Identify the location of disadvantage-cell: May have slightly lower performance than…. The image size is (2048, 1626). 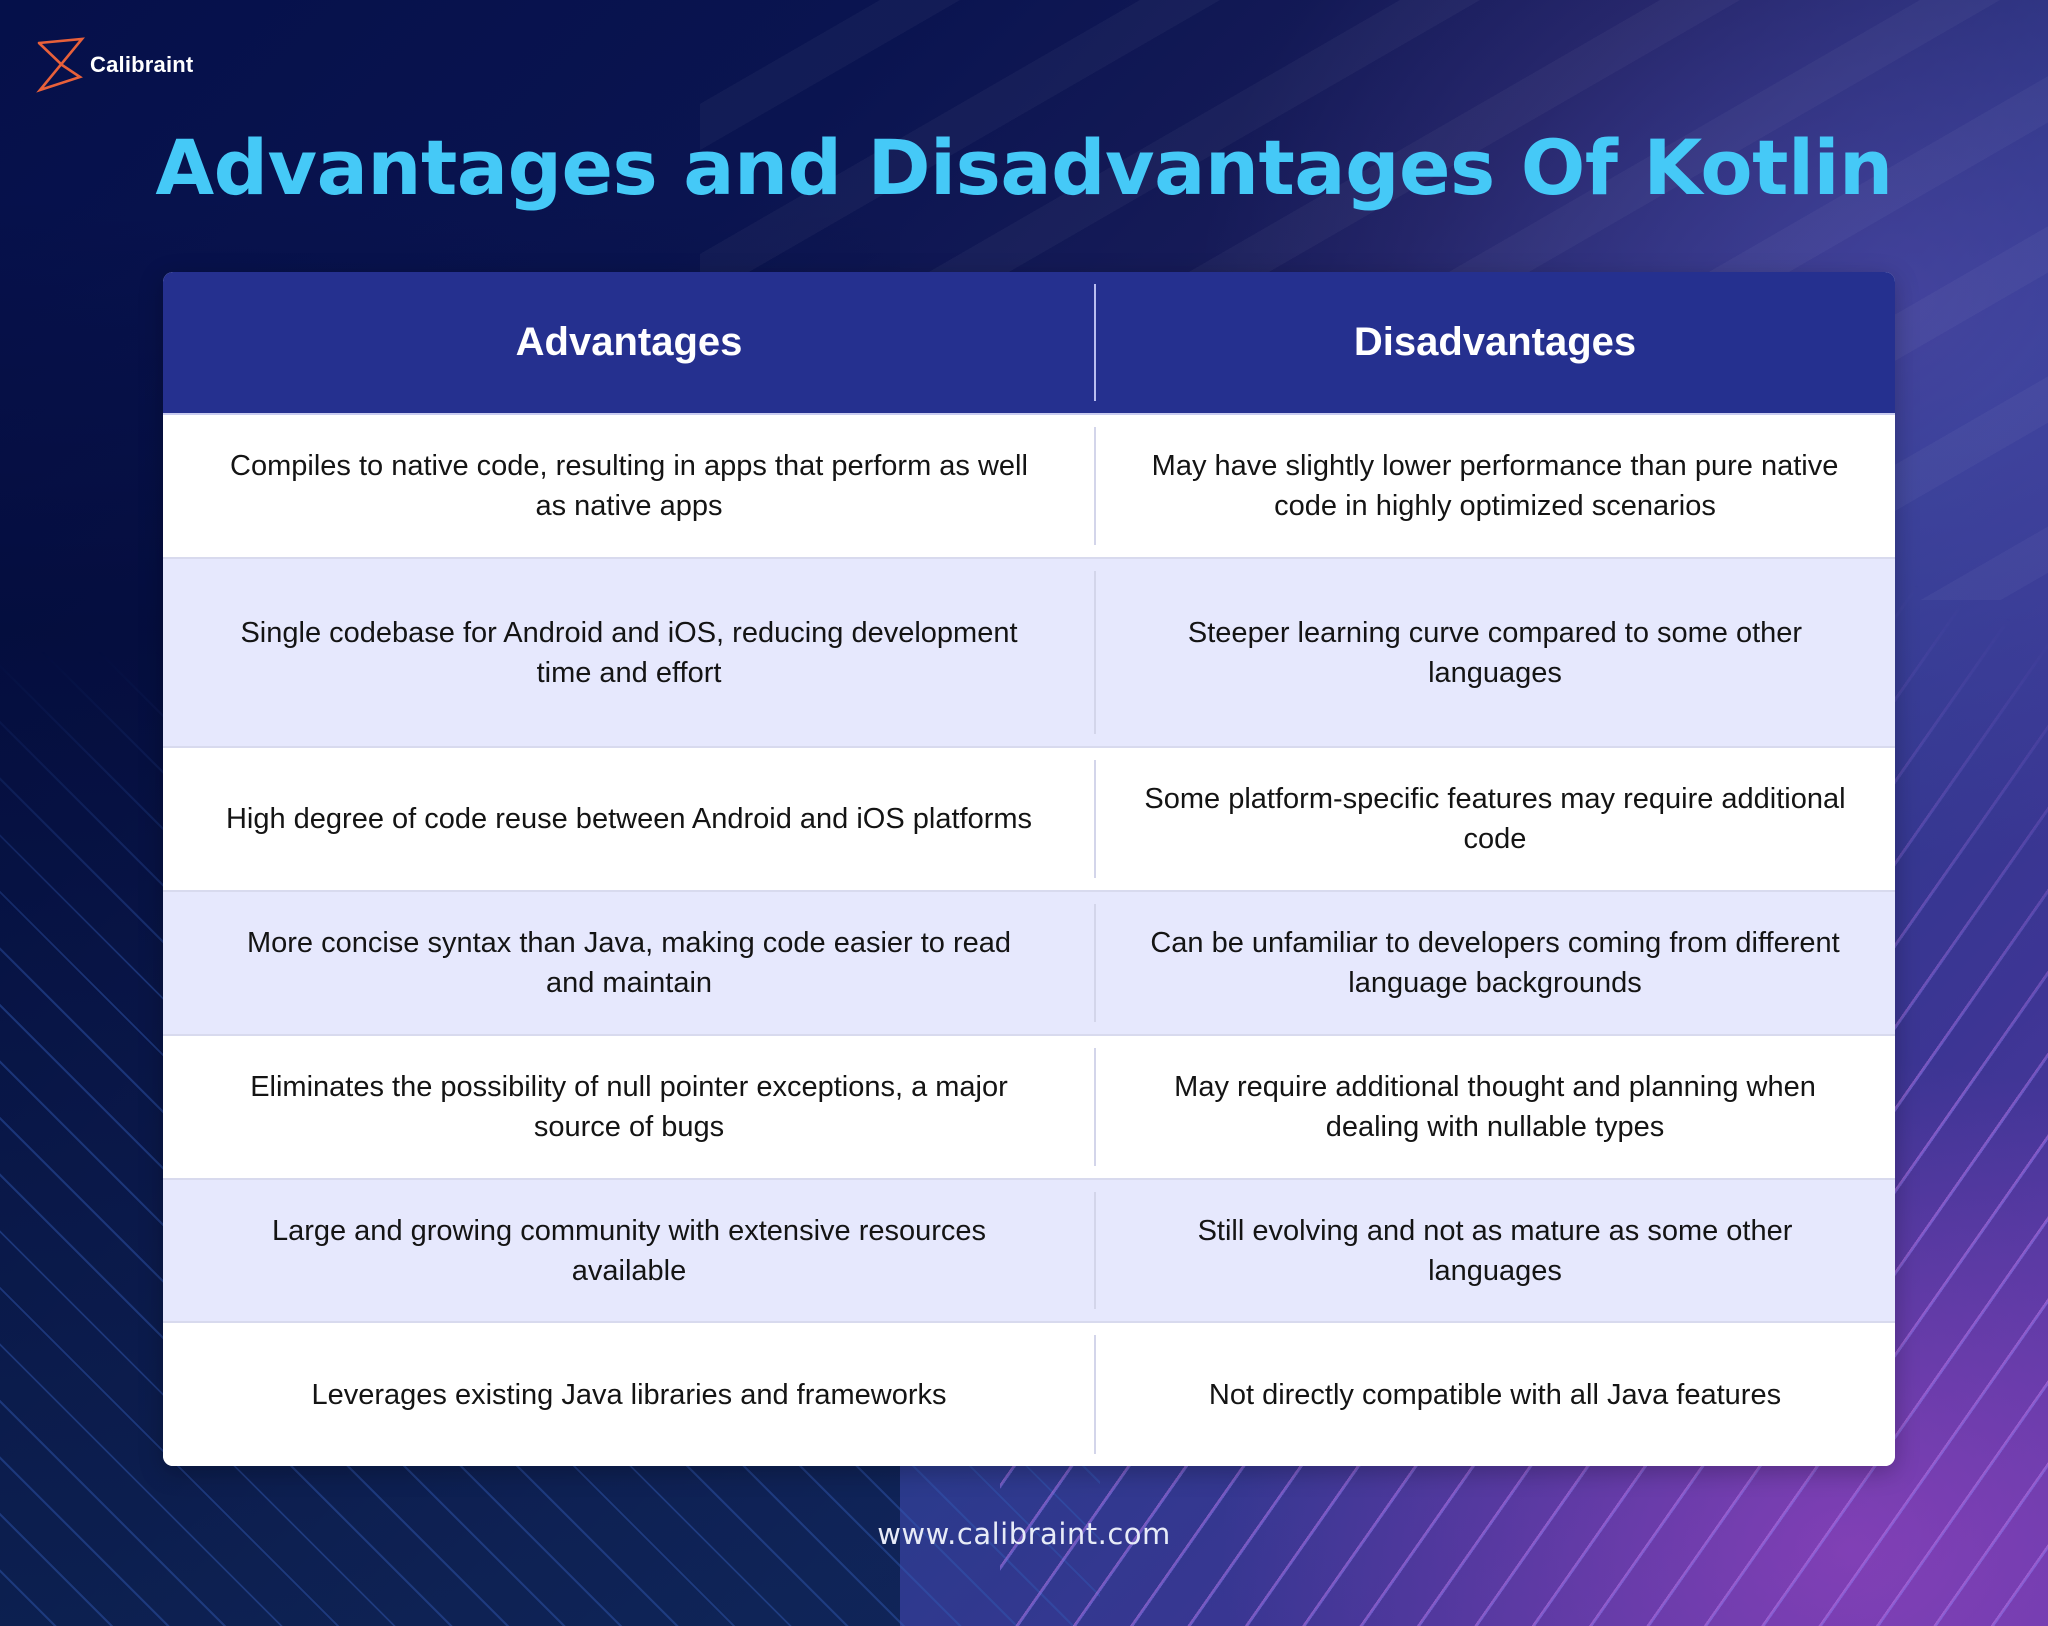
(1495, 486).